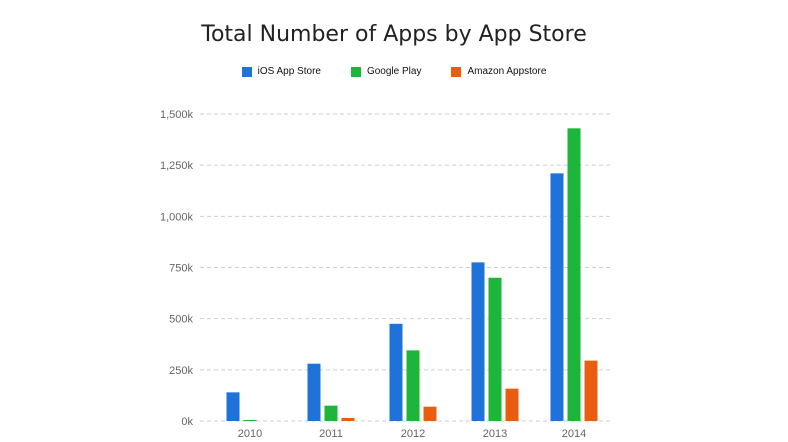 Image resolution: width=788 pixels, height=442 pixels. I want to click on legend-label-amazon: Amazon Appstore, so click(507, 71).